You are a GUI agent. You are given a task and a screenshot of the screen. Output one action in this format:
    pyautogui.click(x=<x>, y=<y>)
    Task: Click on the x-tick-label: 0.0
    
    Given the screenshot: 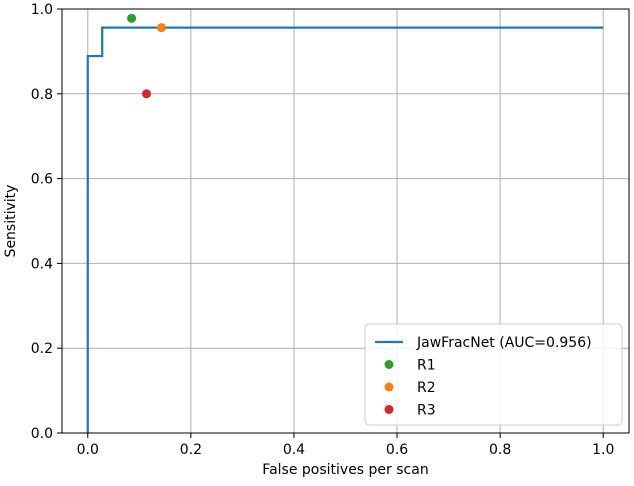 What is the action you would take?
    pyautogui.click(x=88, y=450)
    